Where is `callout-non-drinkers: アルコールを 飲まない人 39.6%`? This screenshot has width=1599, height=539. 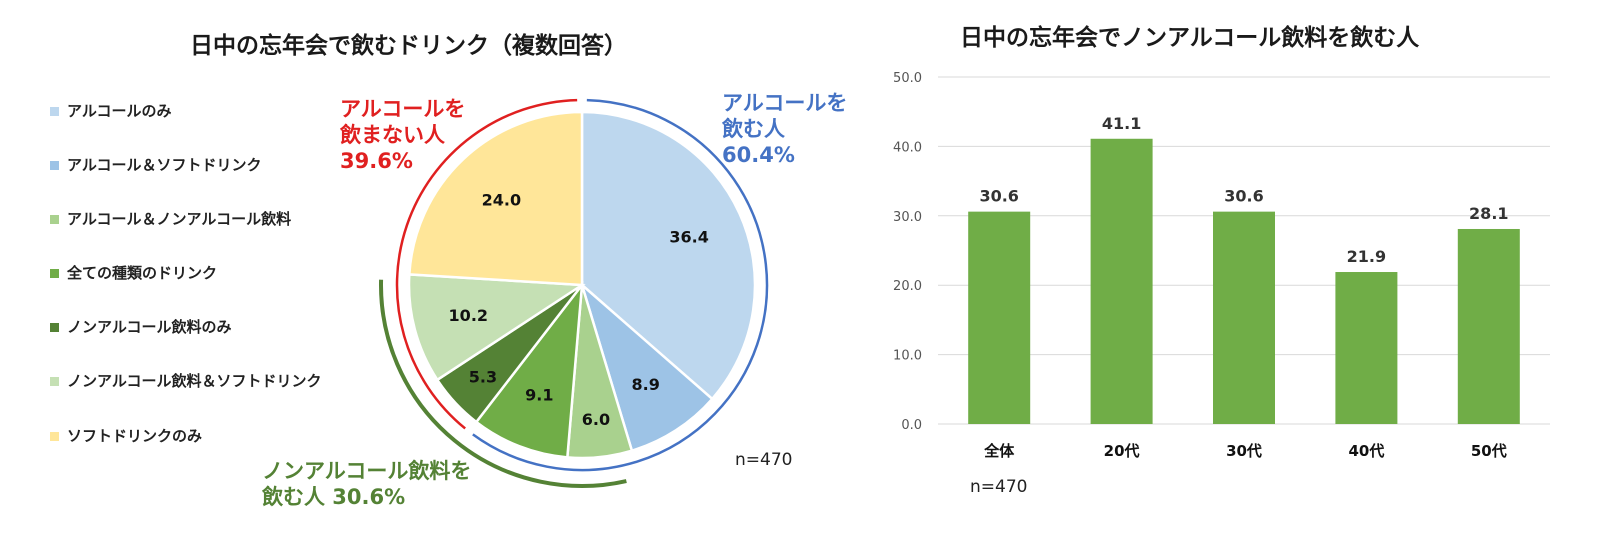 callout-non-drinkers: アルコールを 飲まない人 39.6% is located at coordinates (402, 135).